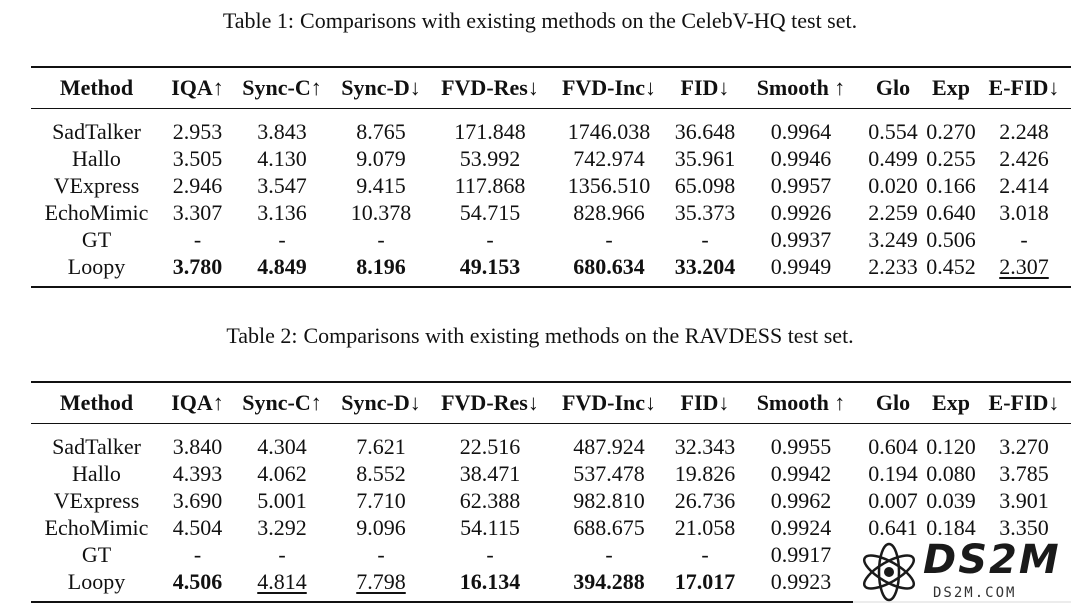 The image size is (1080, 613). What do you see at coordinates (951, 239) in the screenshot?
I see `metric-cell: 0.506` at bounding box center [951, 239].